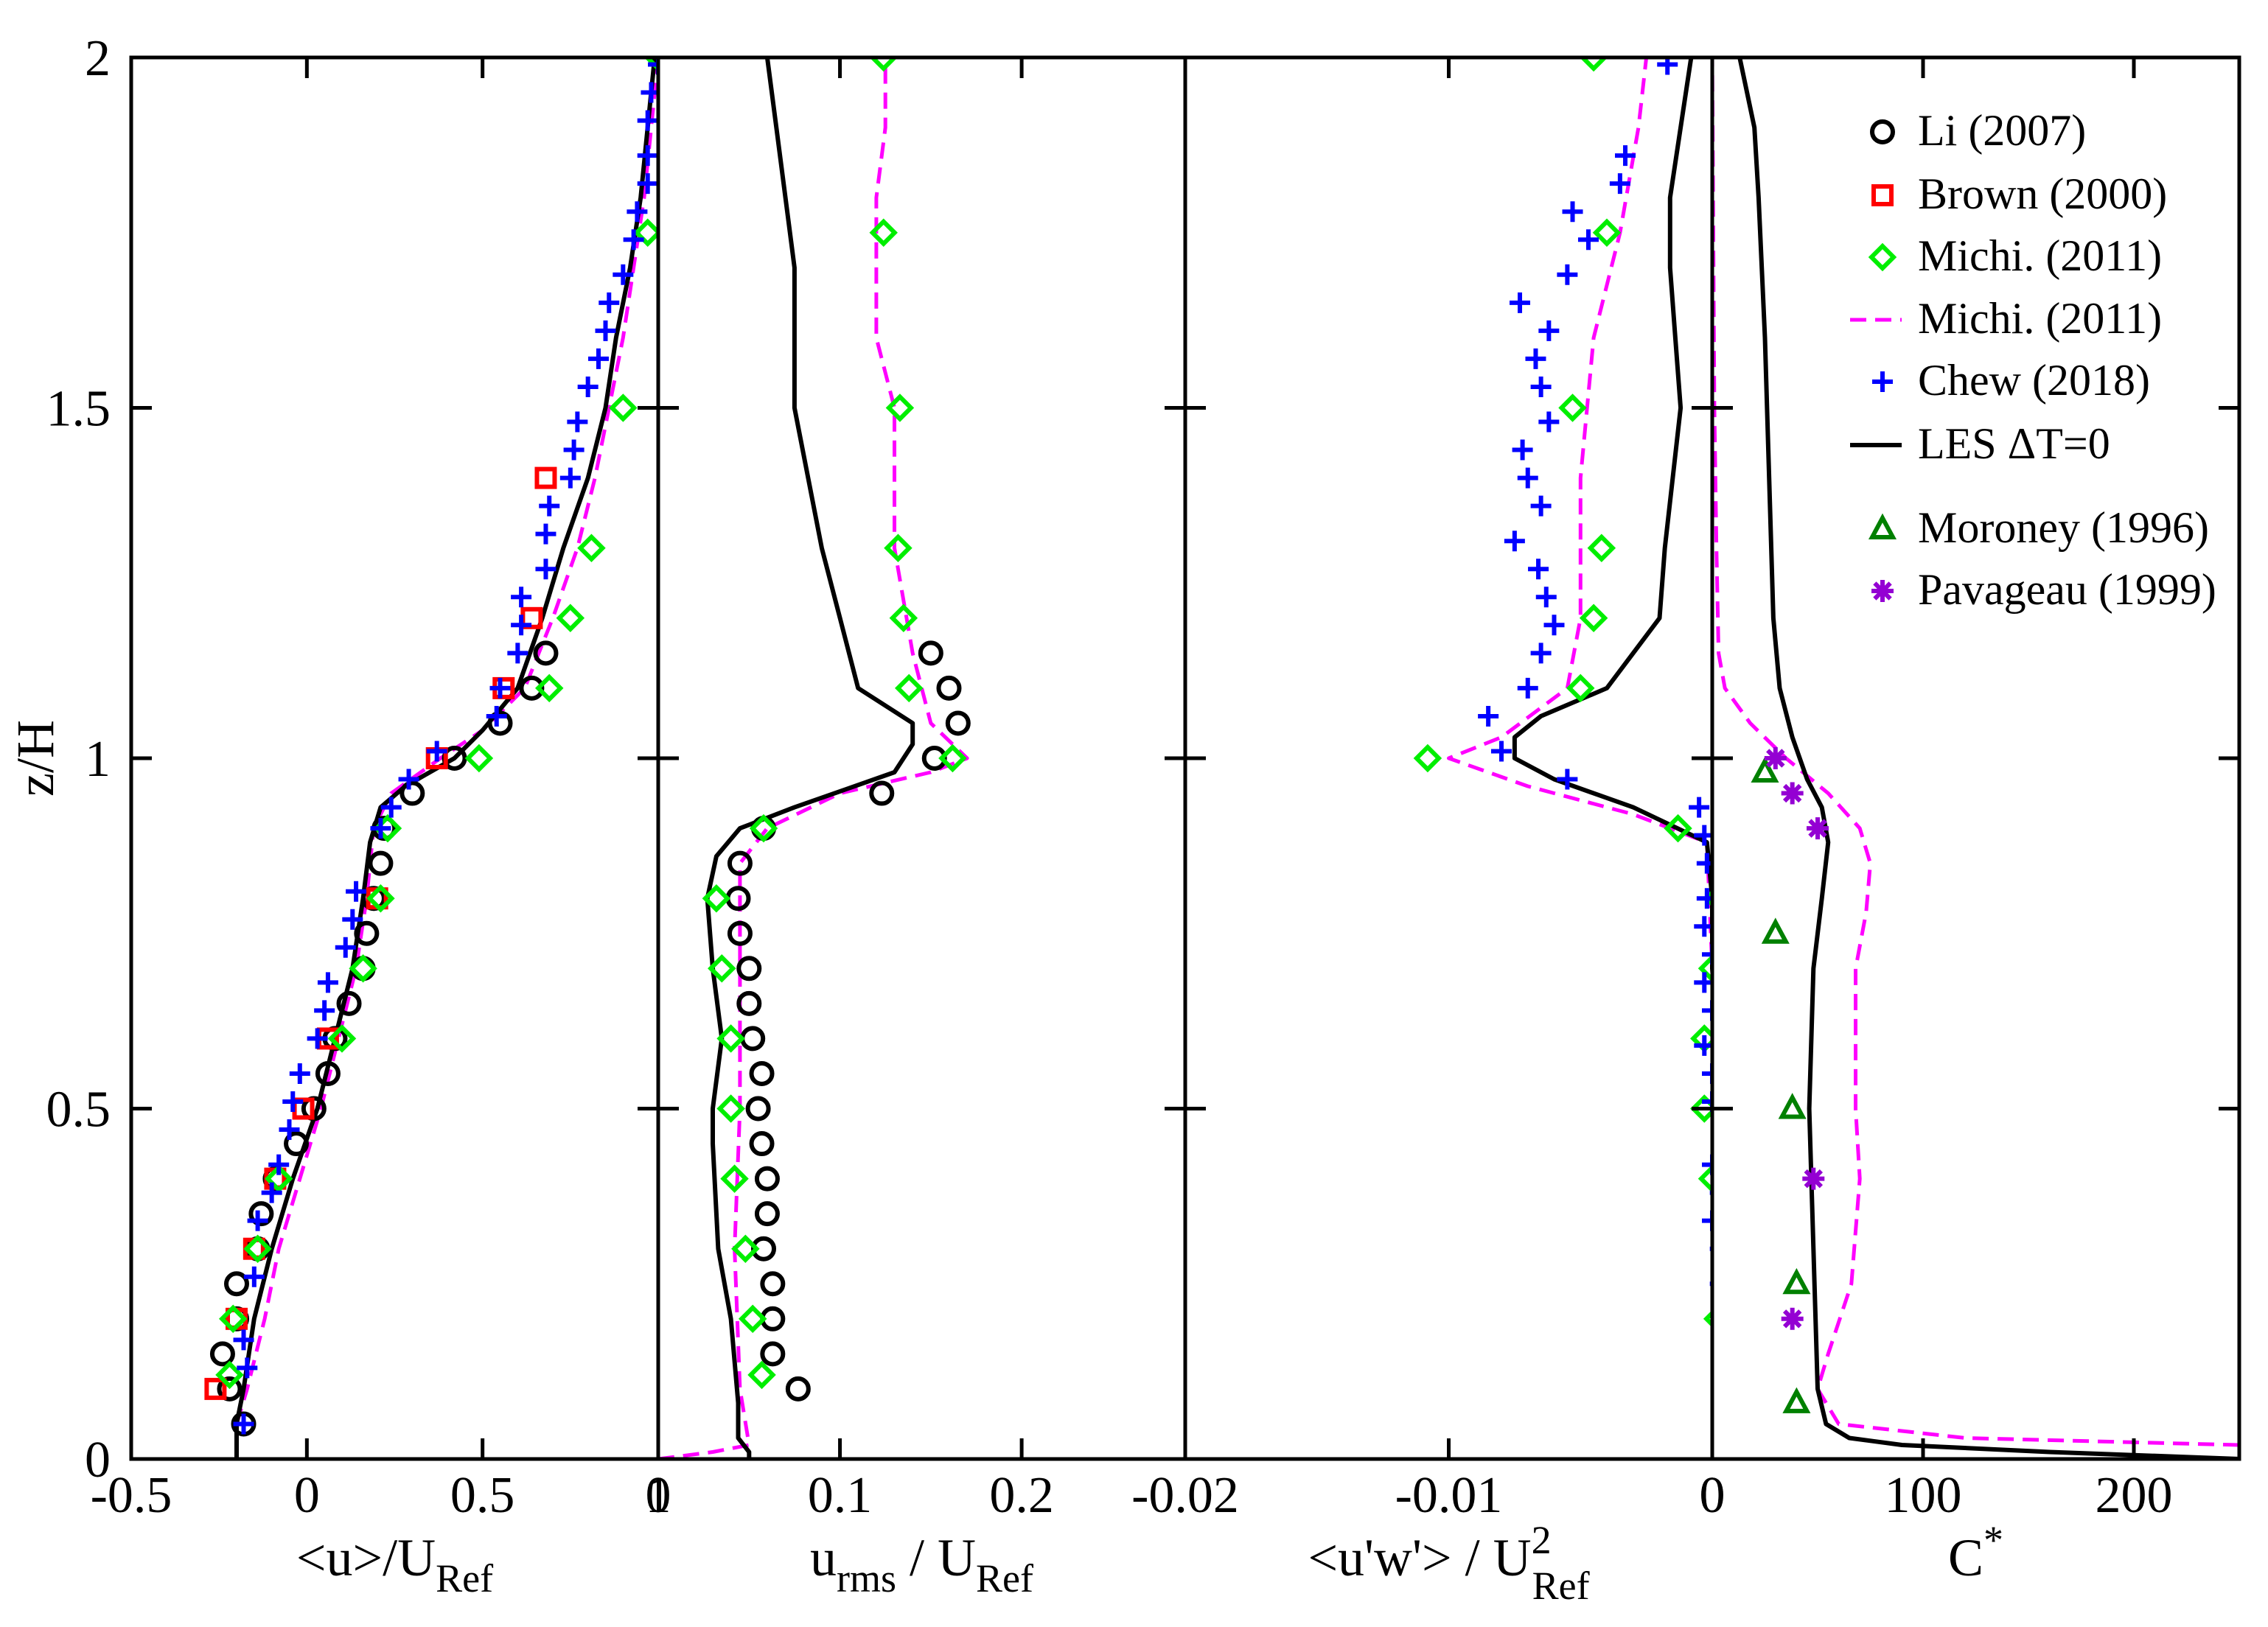 This screenshot has width=2268, height=1627. I want to click on xlabel-uw_flux: <u'w'> / U2 Ref, so click(1448, 1563).